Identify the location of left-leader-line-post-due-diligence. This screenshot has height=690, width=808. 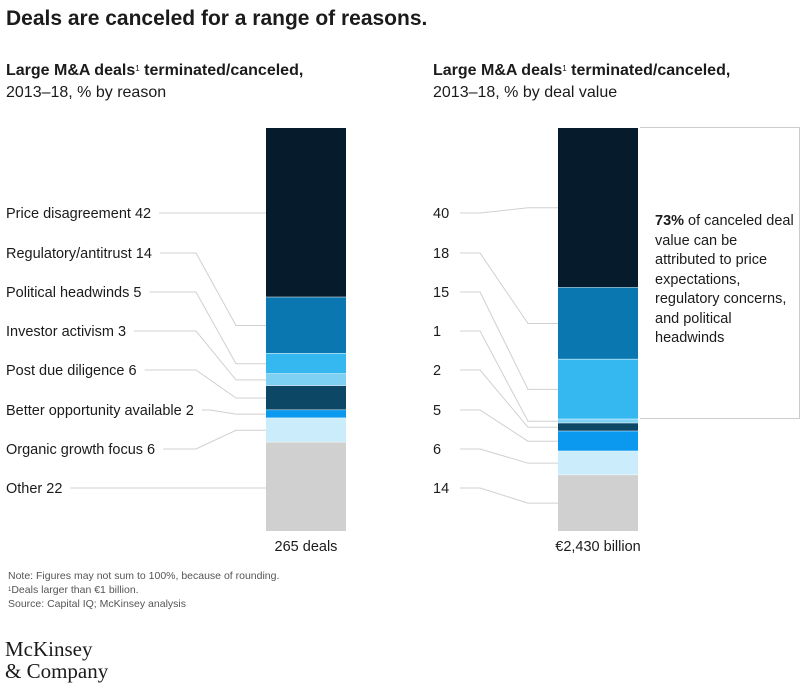
(205, 384).